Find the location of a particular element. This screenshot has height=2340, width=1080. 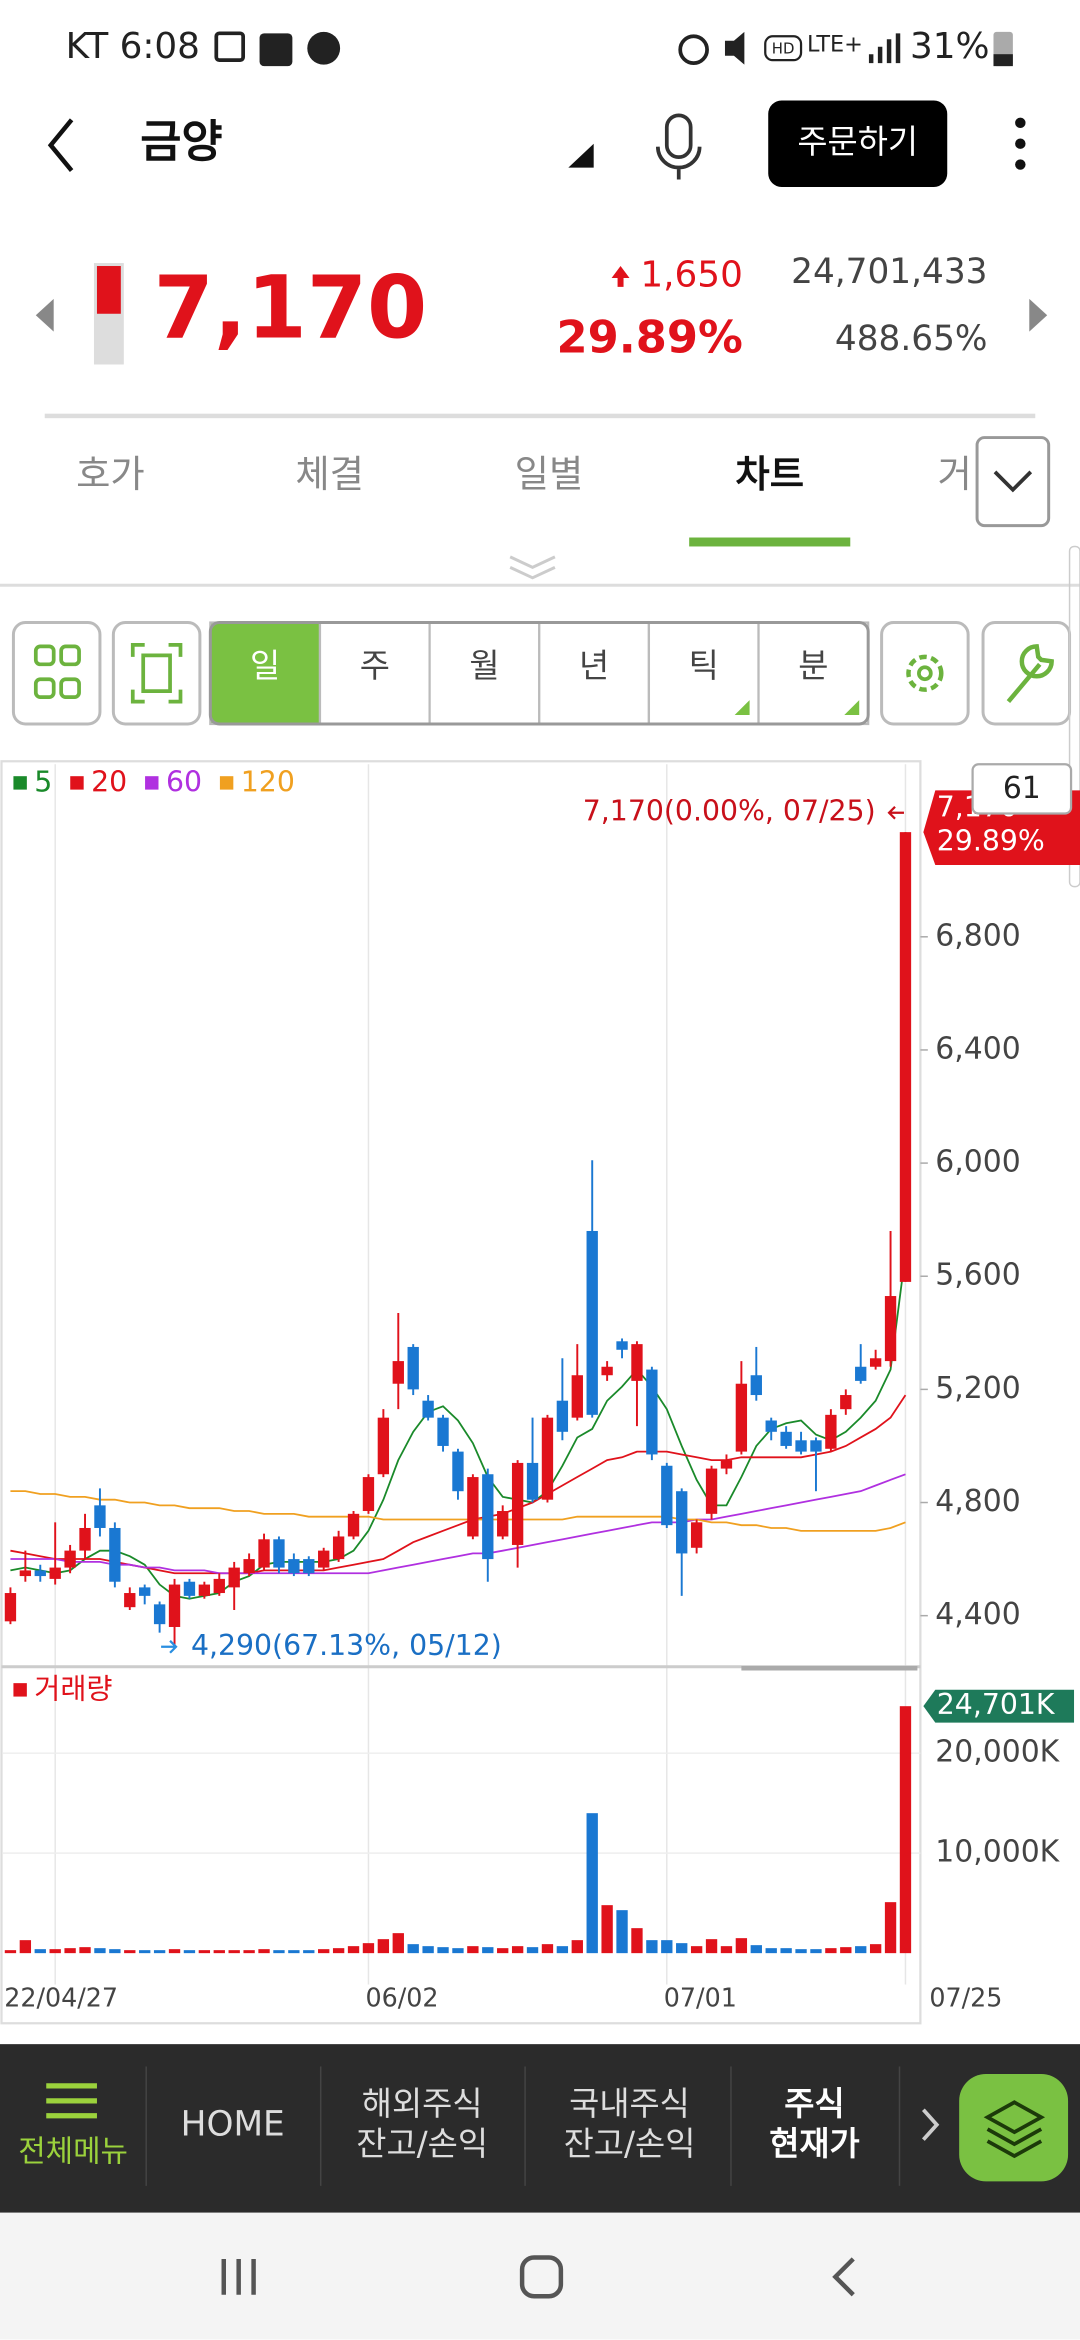

layout-icon is located at coordinates (57, 671).